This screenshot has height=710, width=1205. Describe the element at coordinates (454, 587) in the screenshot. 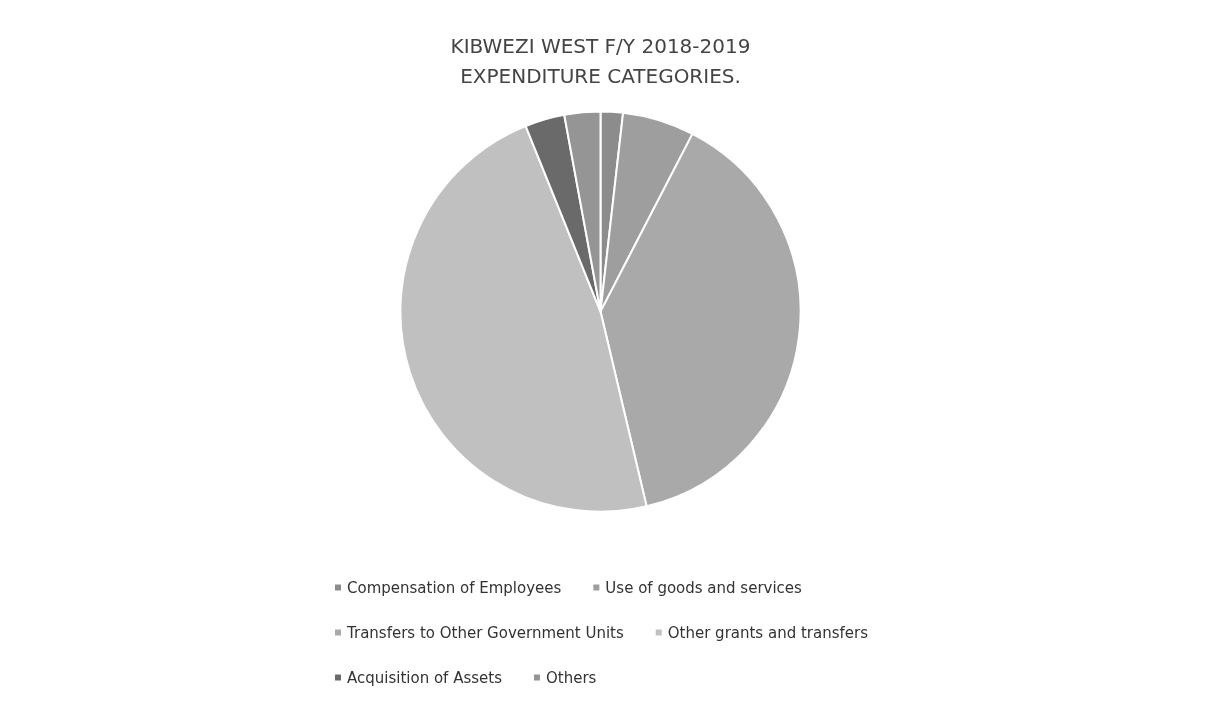

I see `legend-label: Compensation of Employees` at that location.